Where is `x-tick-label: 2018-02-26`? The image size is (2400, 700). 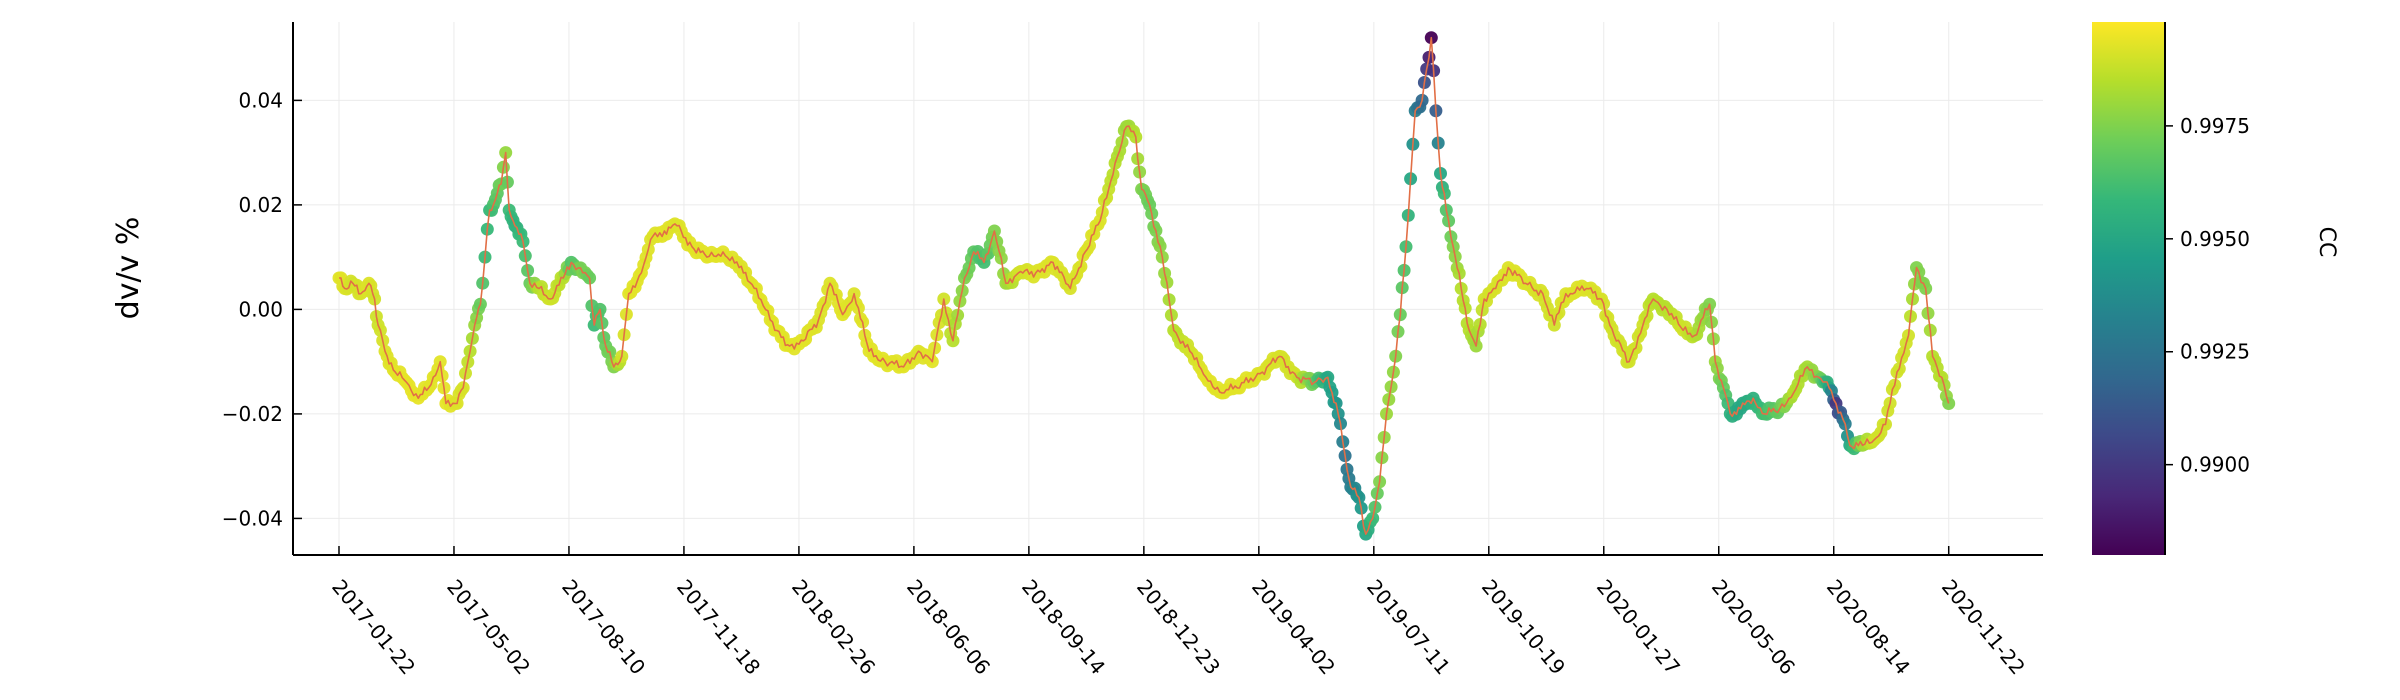 x-tick-label: 2018-02-26 is located at coordinates (833, 627).